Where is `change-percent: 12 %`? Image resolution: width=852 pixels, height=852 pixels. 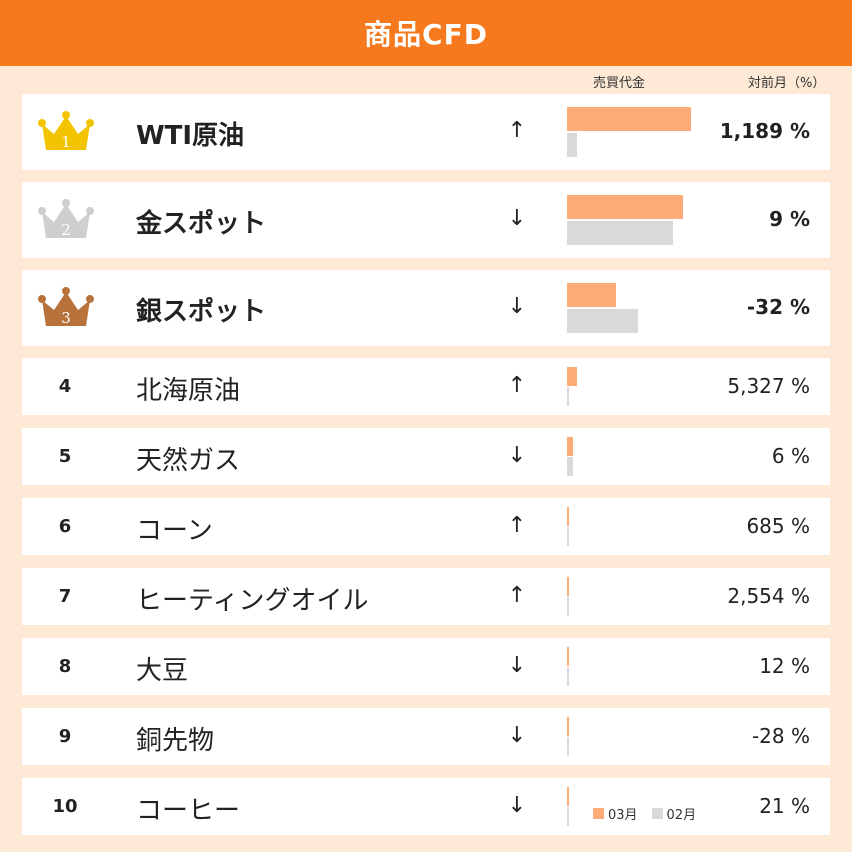
change-percent: 12 % is located at coordinates (784, 665).